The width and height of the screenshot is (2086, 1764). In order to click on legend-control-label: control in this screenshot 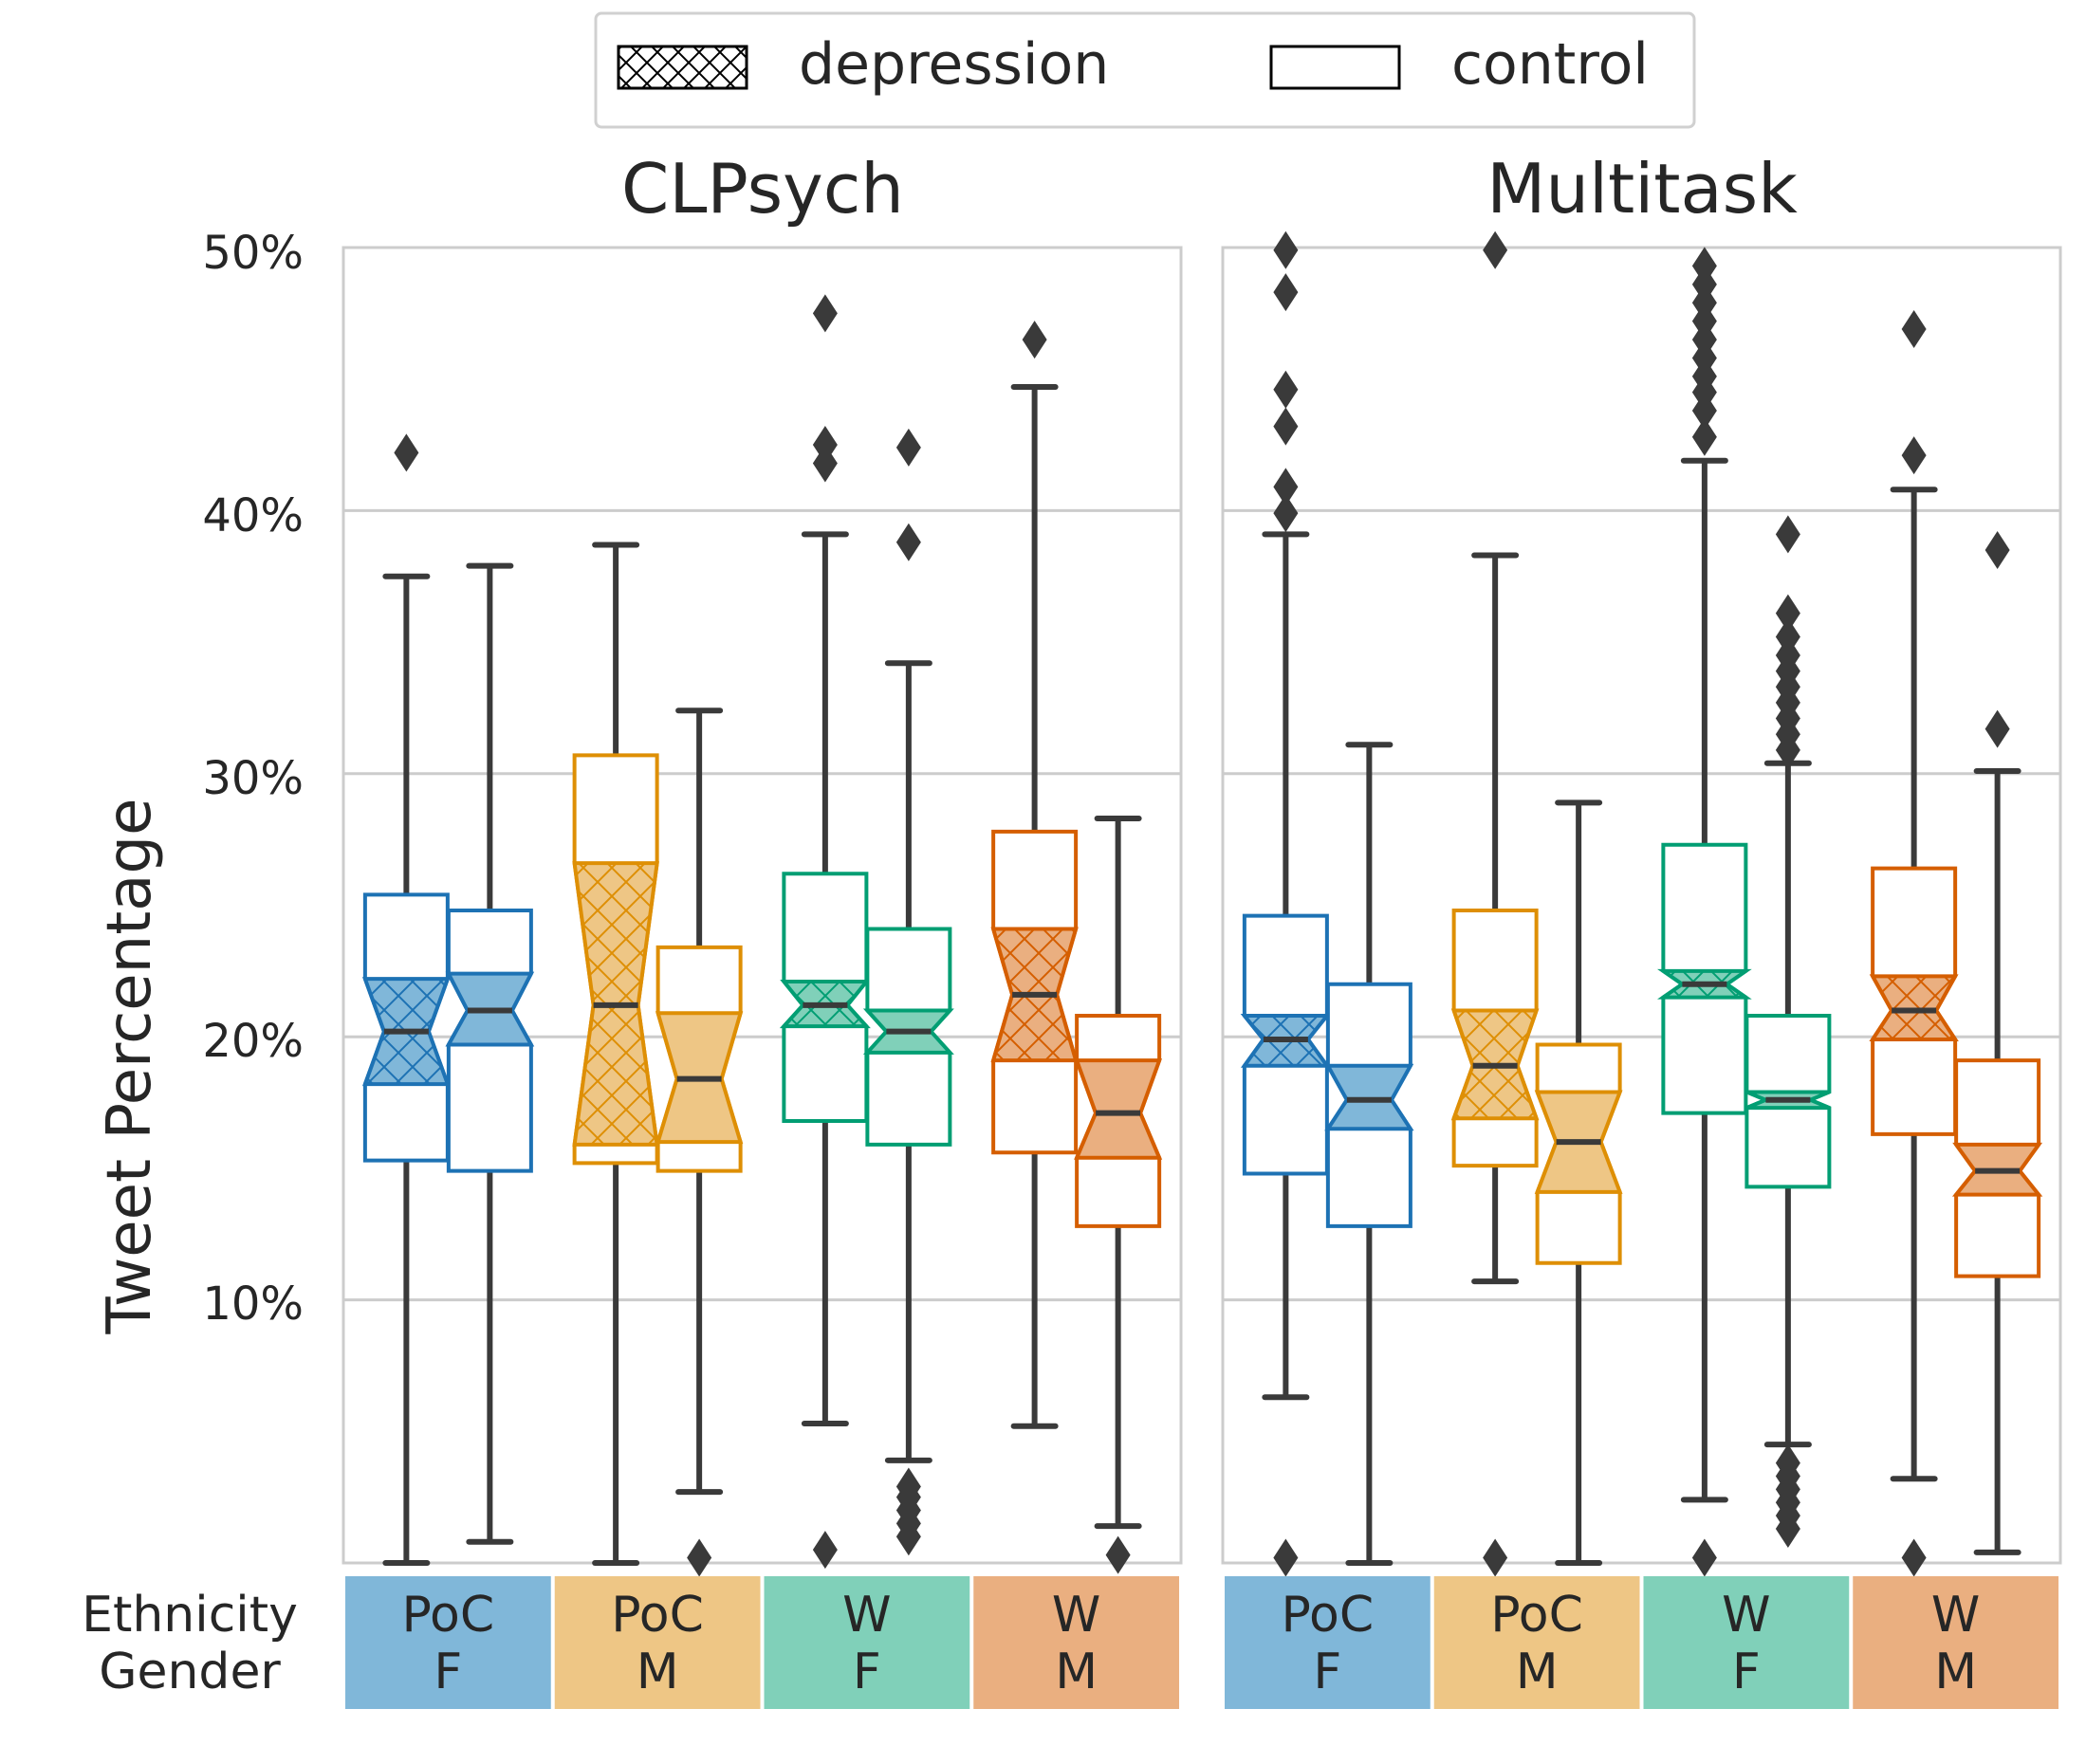, I will do `click(1550, 64)`.